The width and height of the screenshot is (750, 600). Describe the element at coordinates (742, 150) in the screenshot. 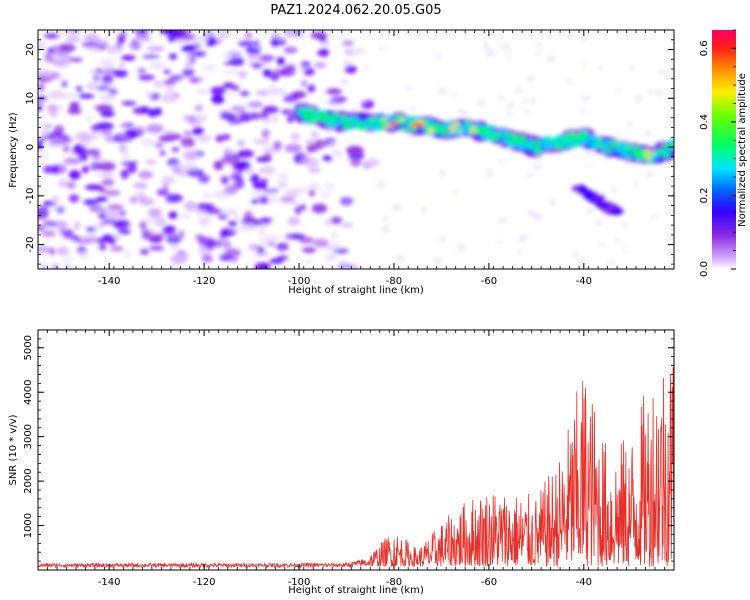

I see `colorbar-label: Normalized spectral amplitude` at that location.